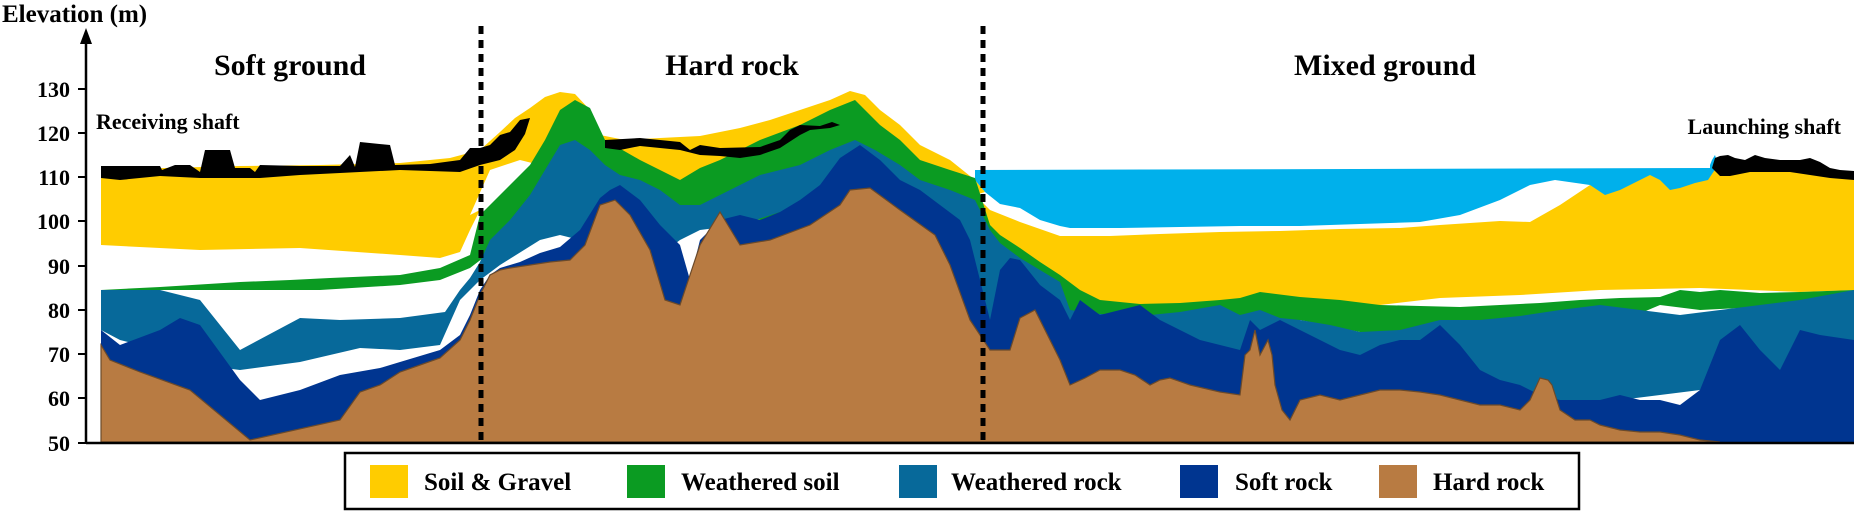  Describe the element at coordinates (59, 266) in the screenshot. I see `y-tick-label: 90` at that location.